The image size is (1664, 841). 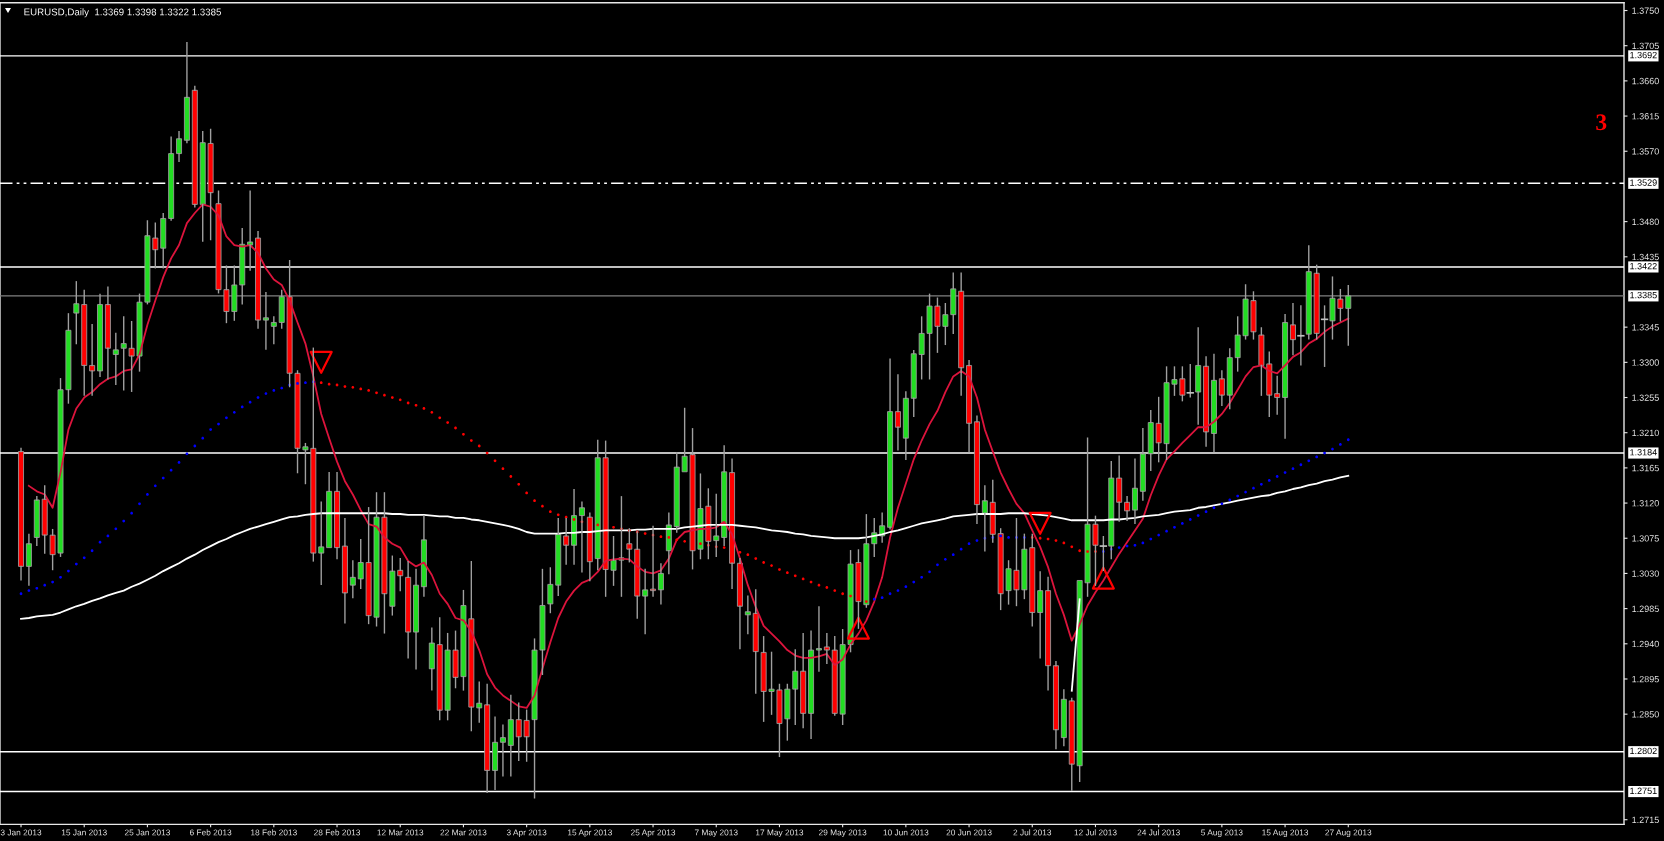 What do you see at coordinates (969, 832) in the screenshot?
I see `x-tick-label: 20 Jun 2013` at bounding box center [969, 832].